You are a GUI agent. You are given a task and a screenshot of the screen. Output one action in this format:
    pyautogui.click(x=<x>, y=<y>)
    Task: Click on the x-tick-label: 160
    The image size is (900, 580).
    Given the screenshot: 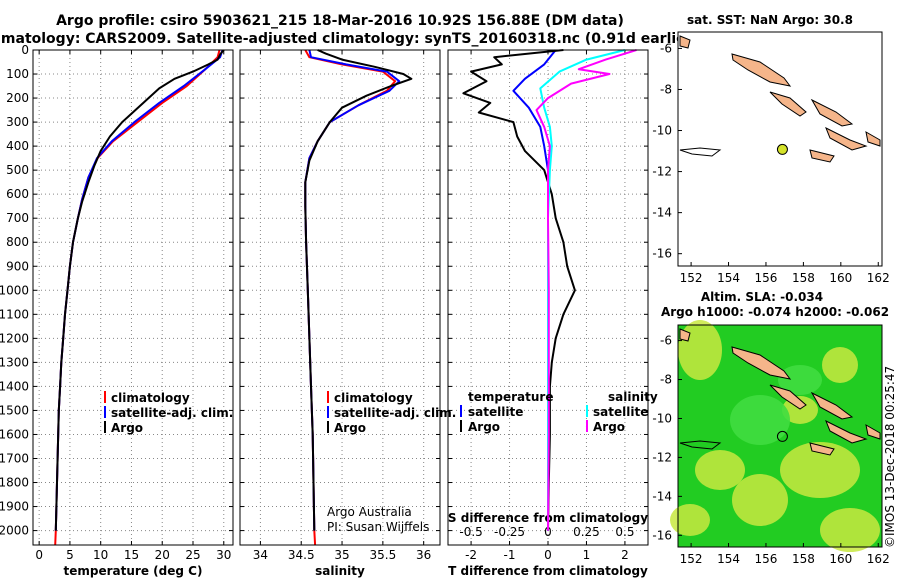 What is the action you would take?
    pyautogui.click(x=840, y=559)
    